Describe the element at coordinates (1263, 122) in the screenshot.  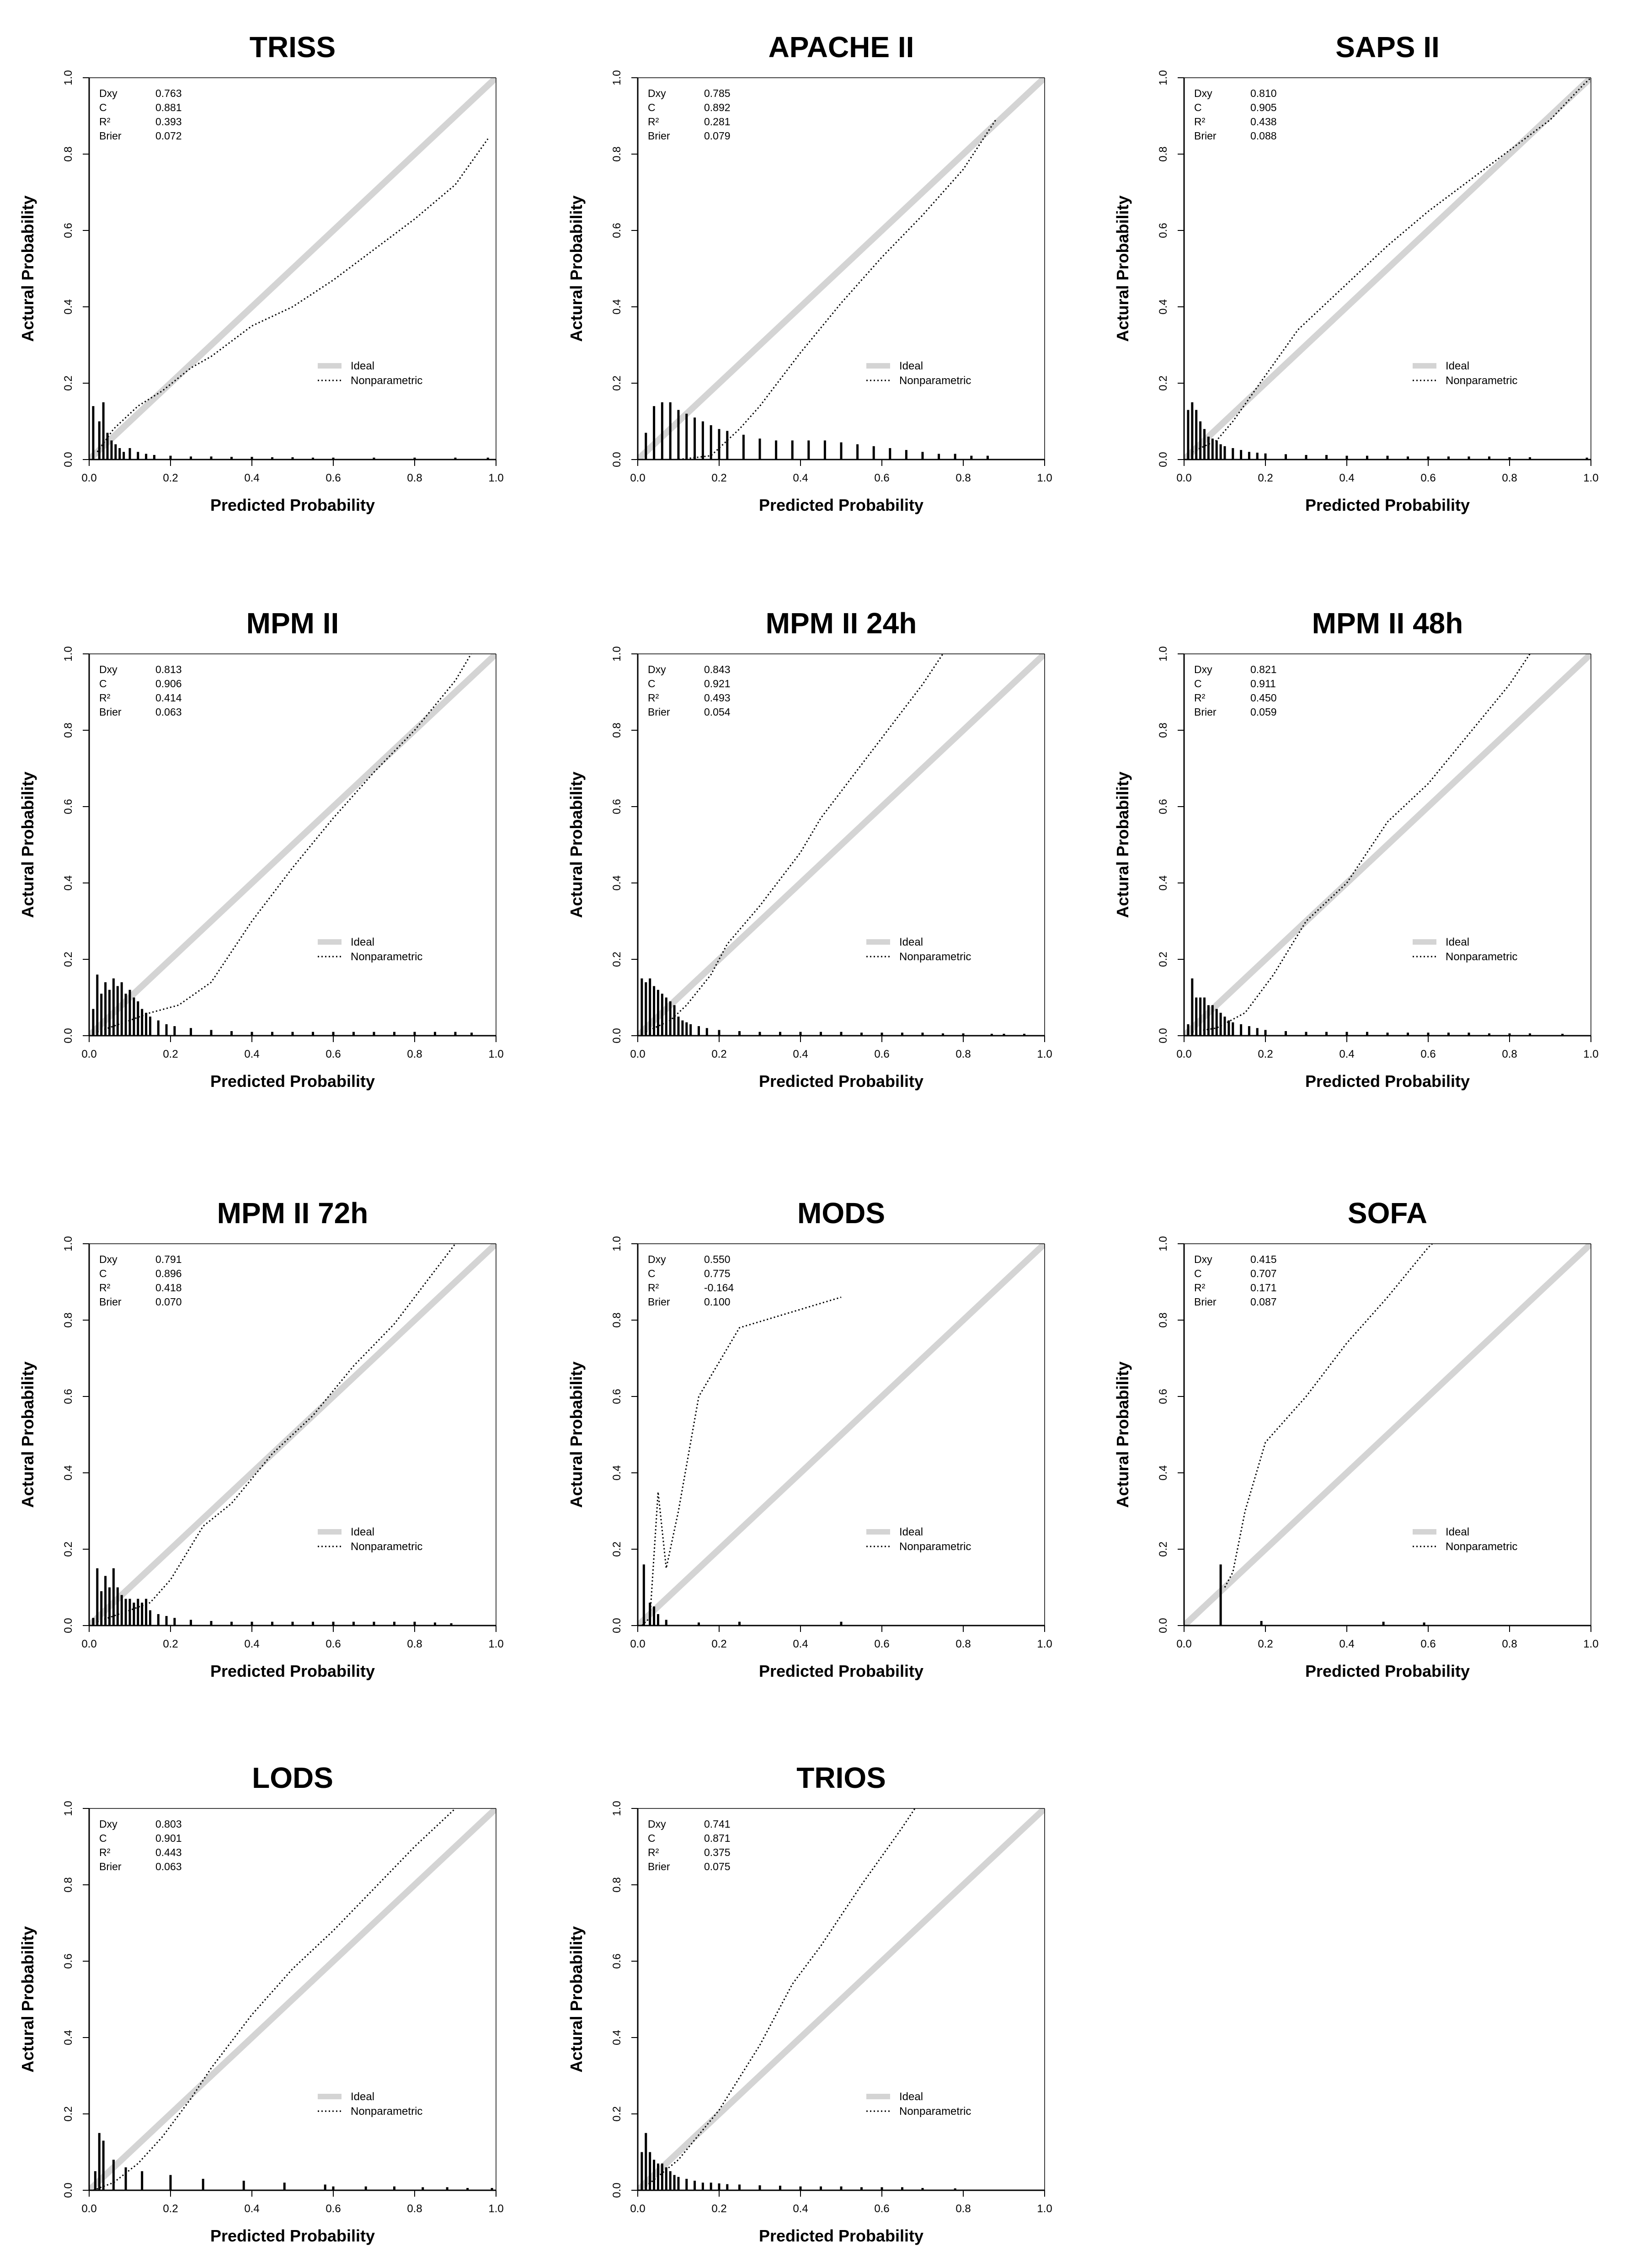
I see `stat-value: 0.438` at that location.